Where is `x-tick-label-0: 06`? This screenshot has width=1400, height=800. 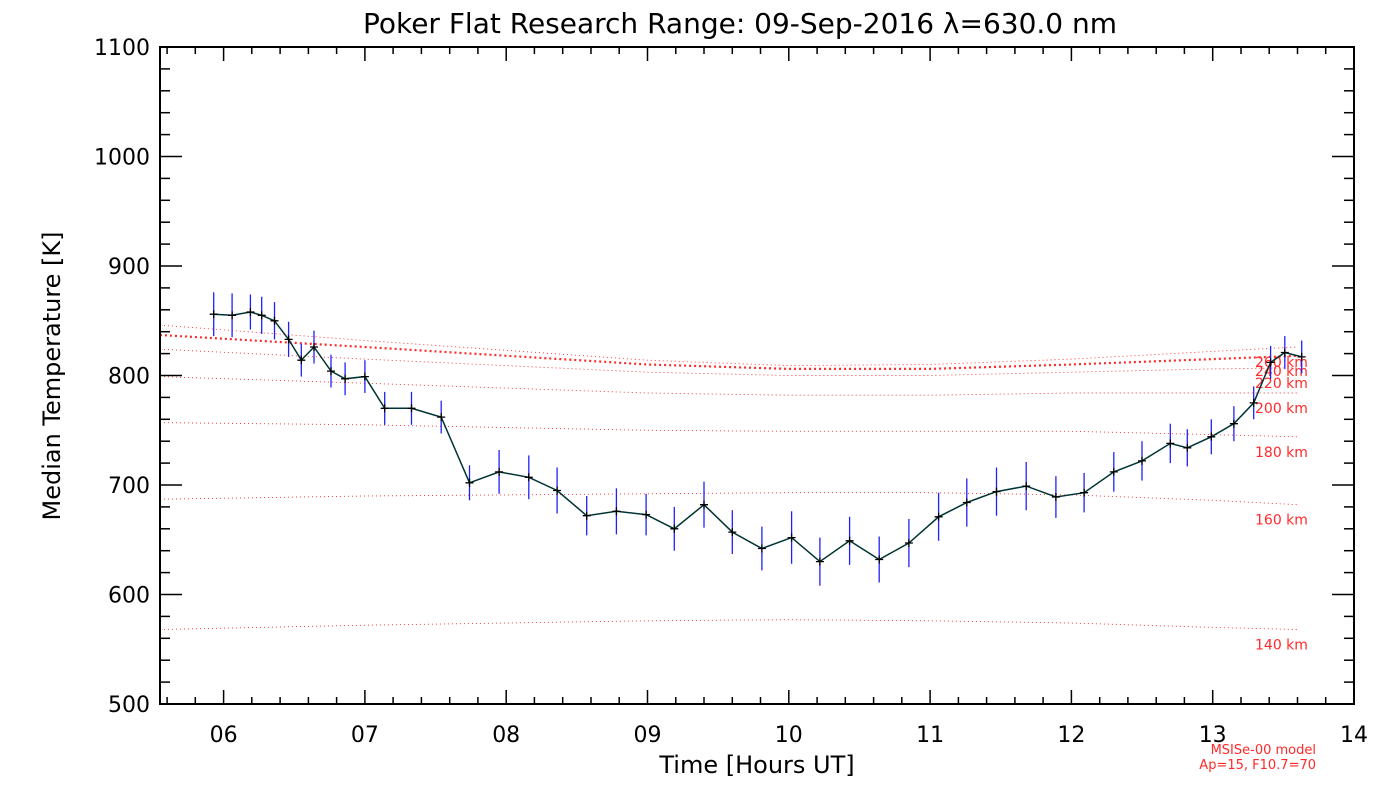 x-tick-label-0: 06 is located at coordinates (224, 735).